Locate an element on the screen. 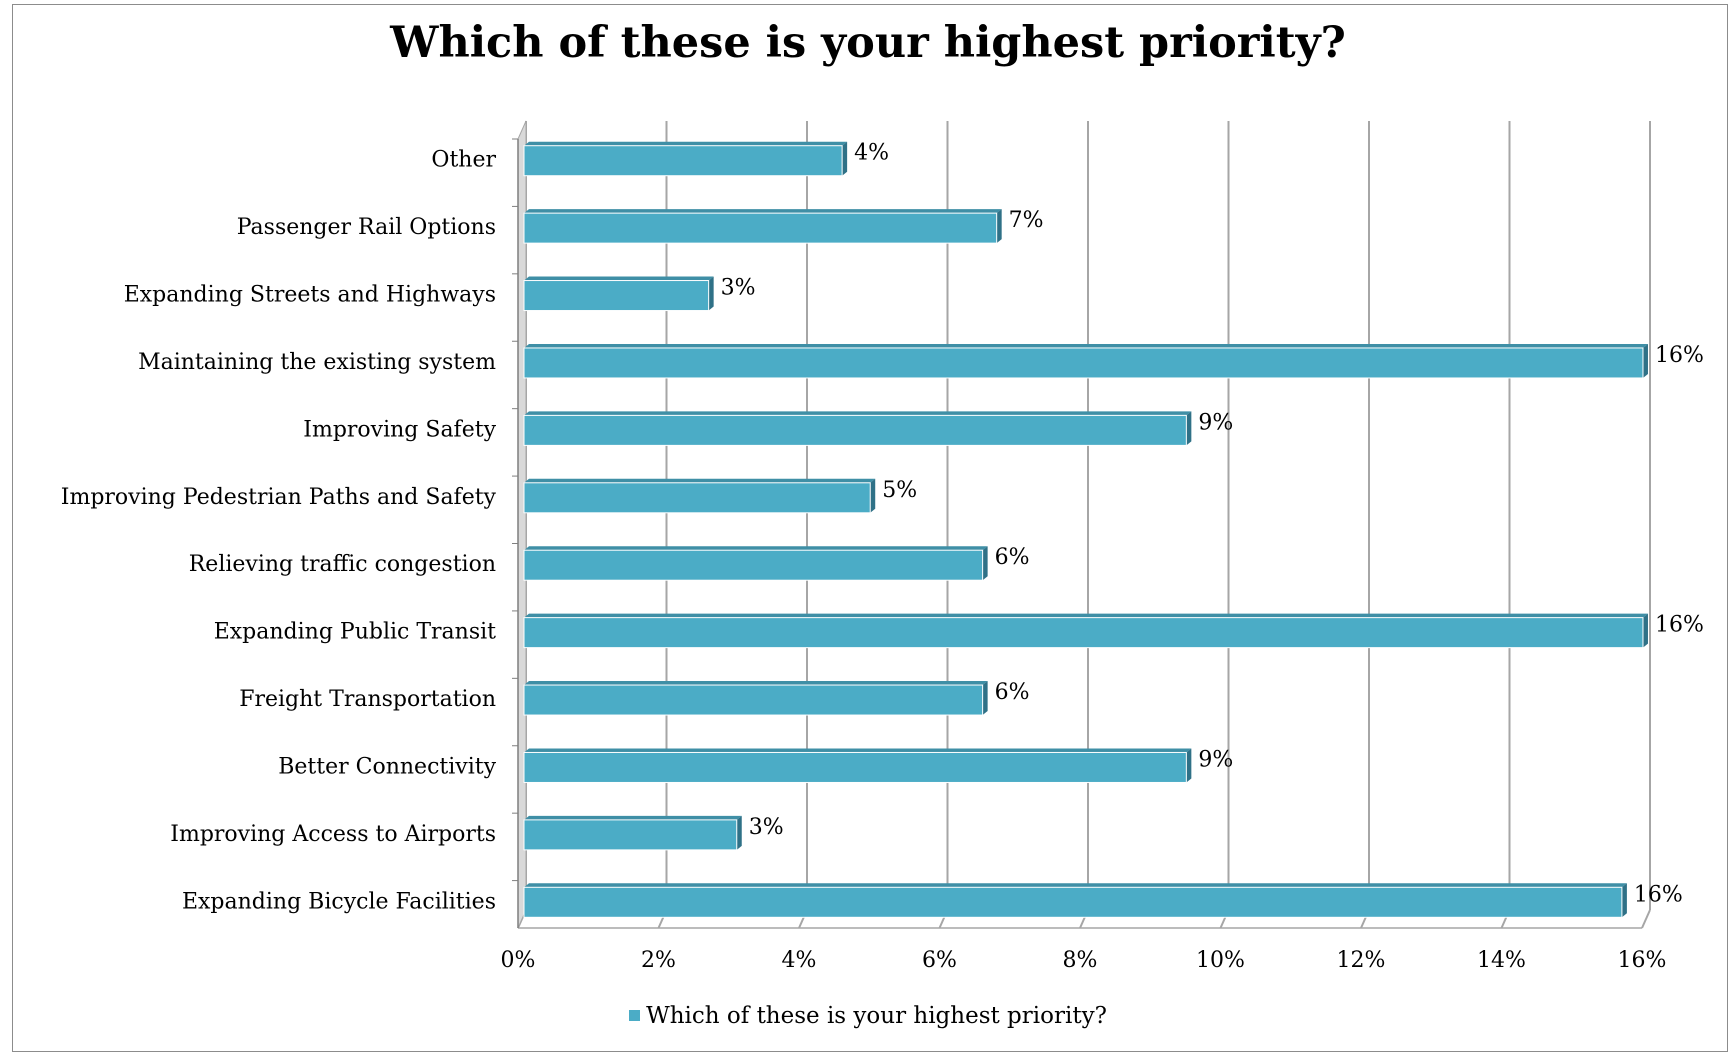  y-category-label: Freight Transportation is located at coordinates (367, 699).